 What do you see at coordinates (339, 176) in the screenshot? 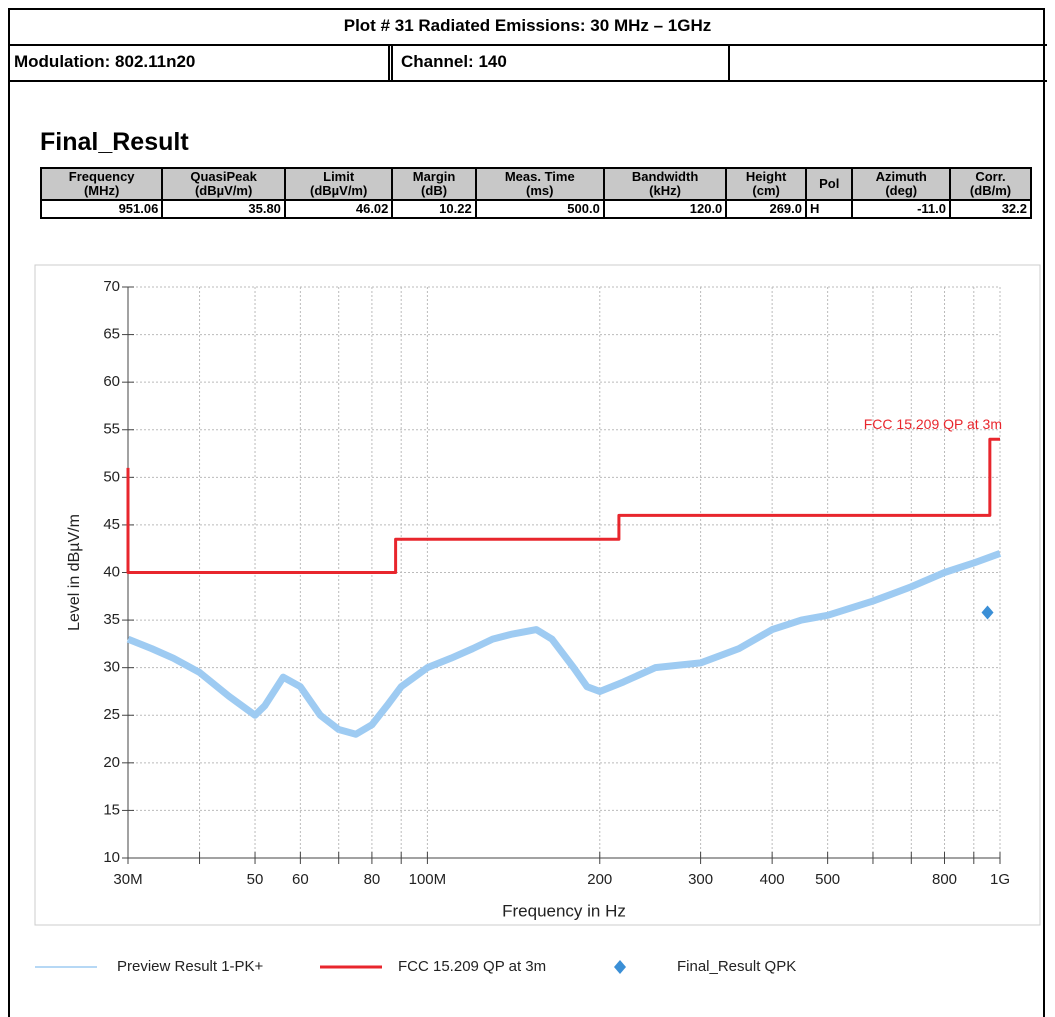
I see `header-text: Limit` at bounding box center [339, 176].